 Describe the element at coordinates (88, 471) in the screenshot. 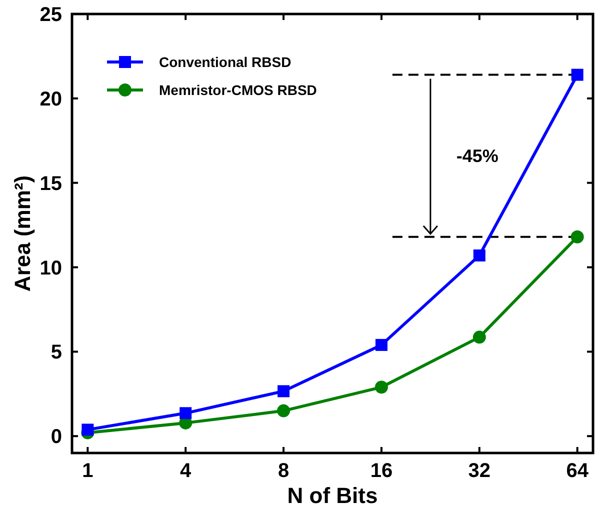

I see `x-tick-label: 1` at that location.